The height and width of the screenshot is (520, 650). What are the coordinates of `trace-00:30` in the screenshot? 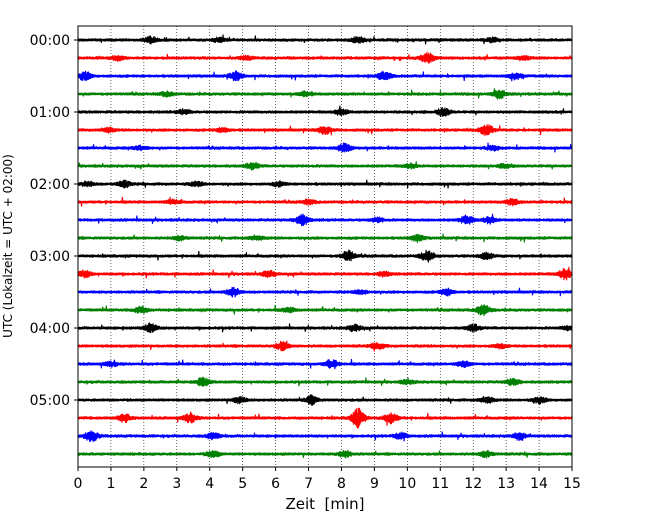 It's located at (325, 76).